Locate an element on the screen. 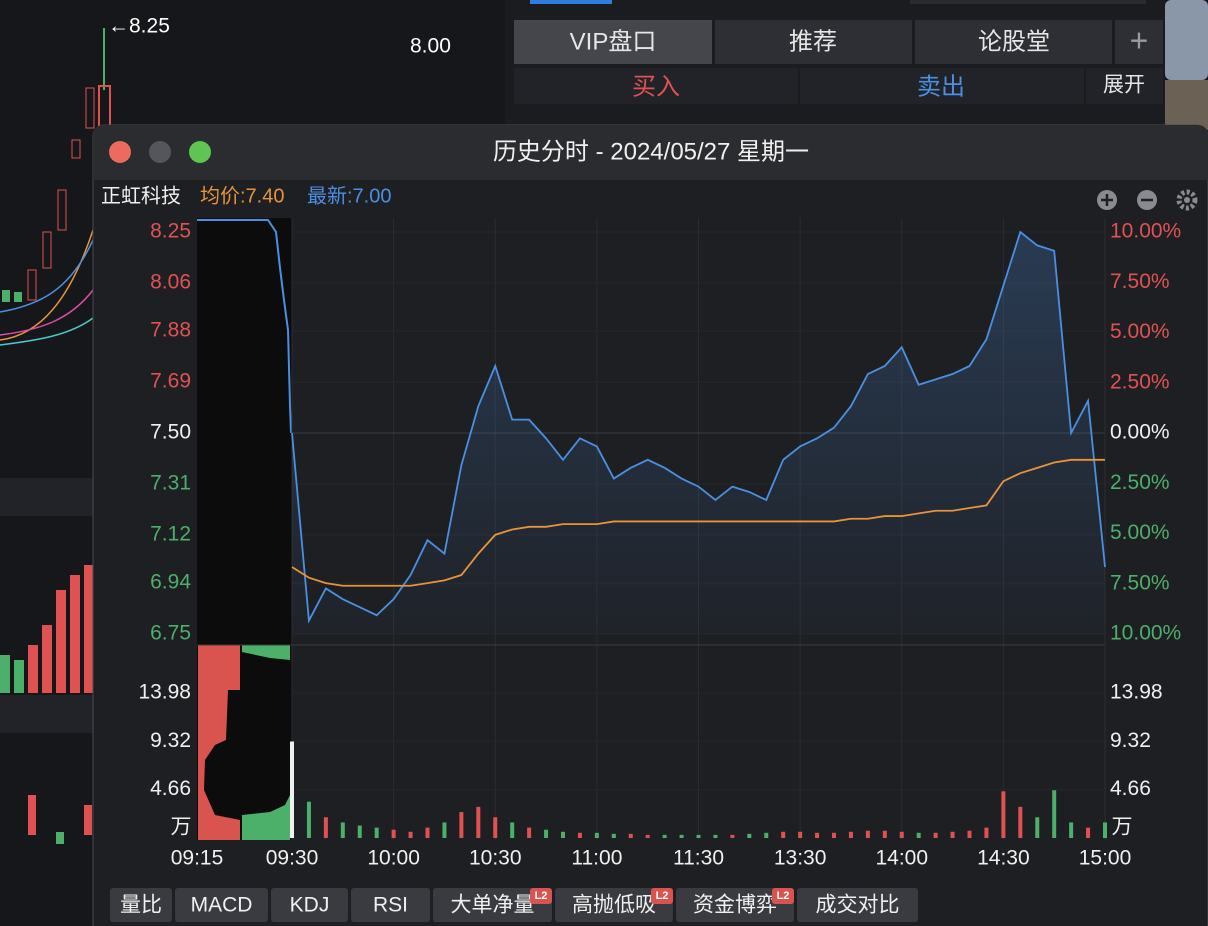 This screenshot has width=1208, height=926. tab-label: MACD is located at coordinates (222, 905).